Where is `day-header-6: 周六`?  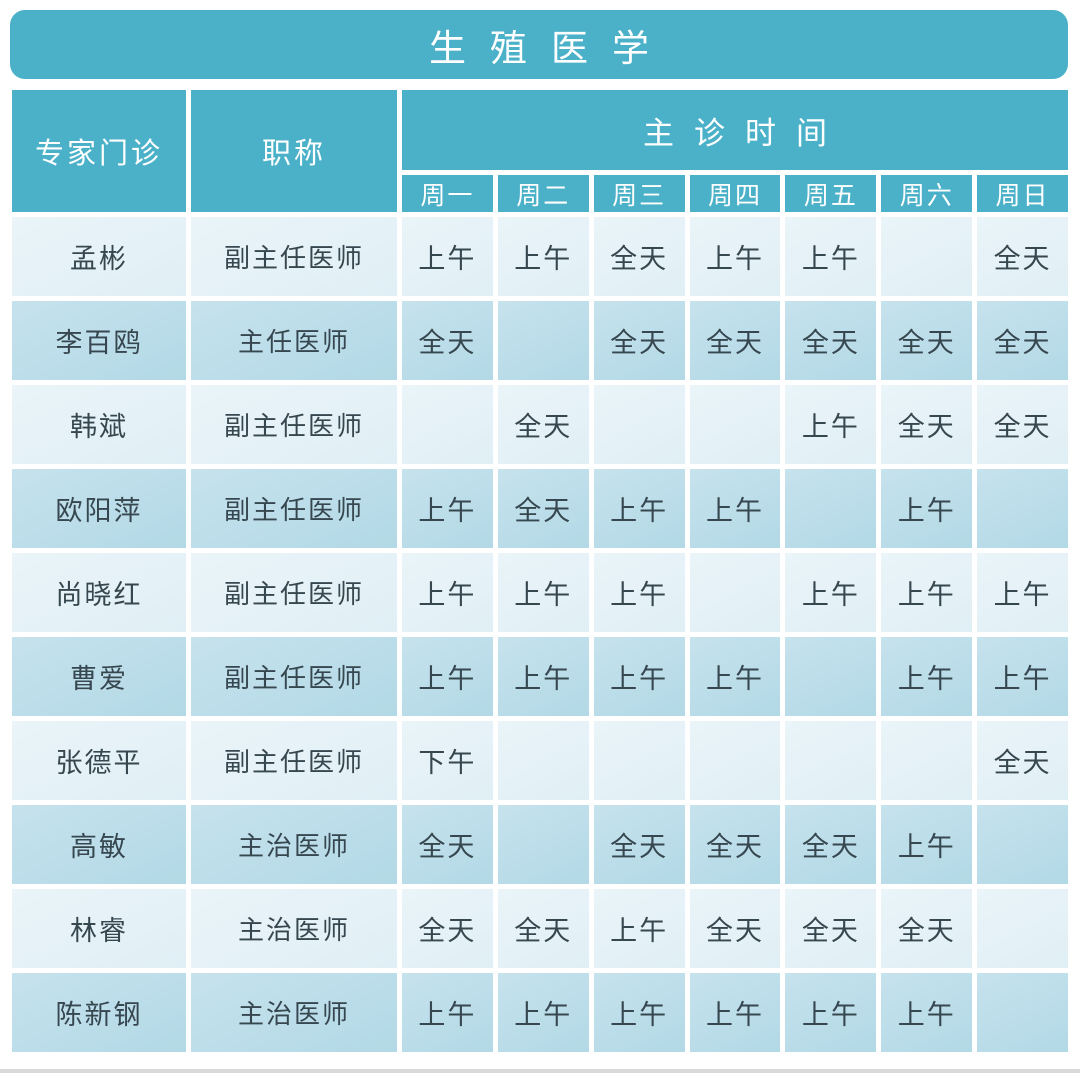 day-header-6: 周六 is located at coordinates (927, 193).